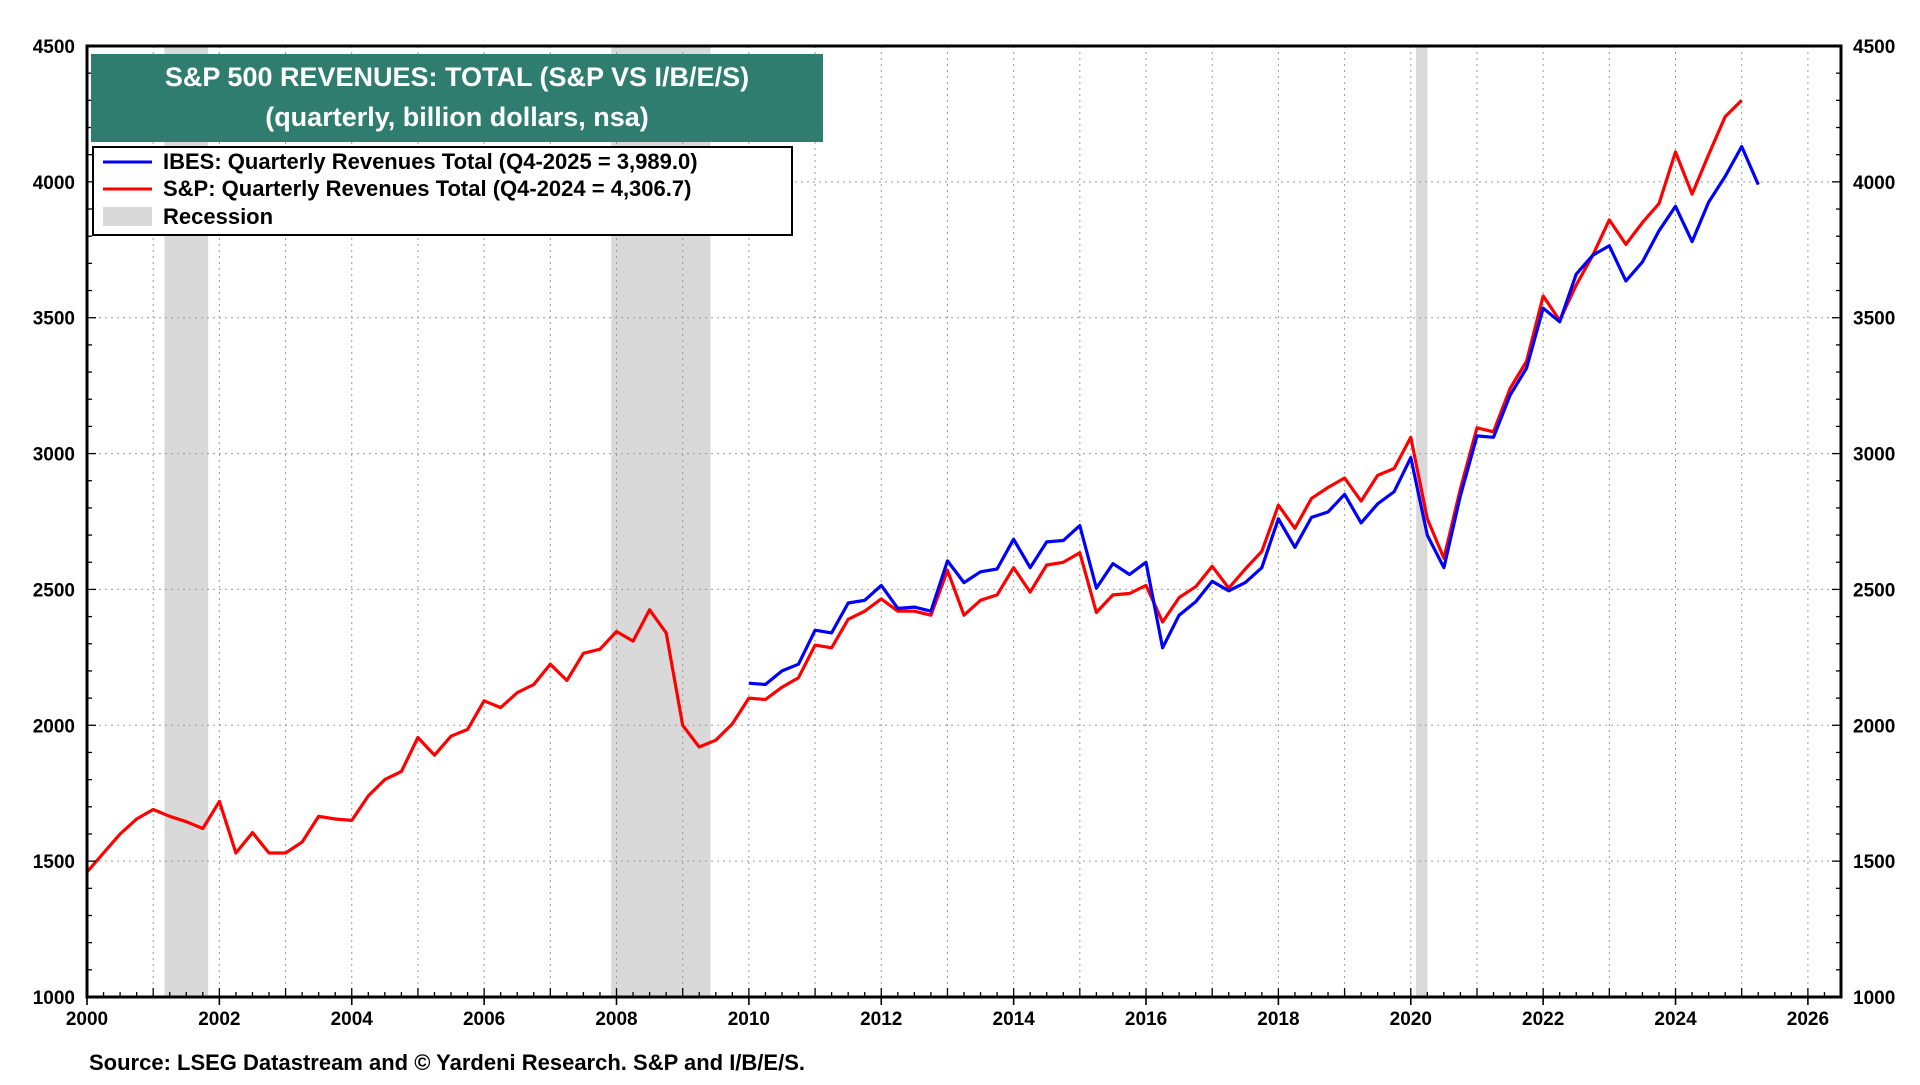  What do you see at coordinates (1874, 455) in the screenshot?
I see `y-tick-label-right: 3000` at bounding box center [1874, 455].